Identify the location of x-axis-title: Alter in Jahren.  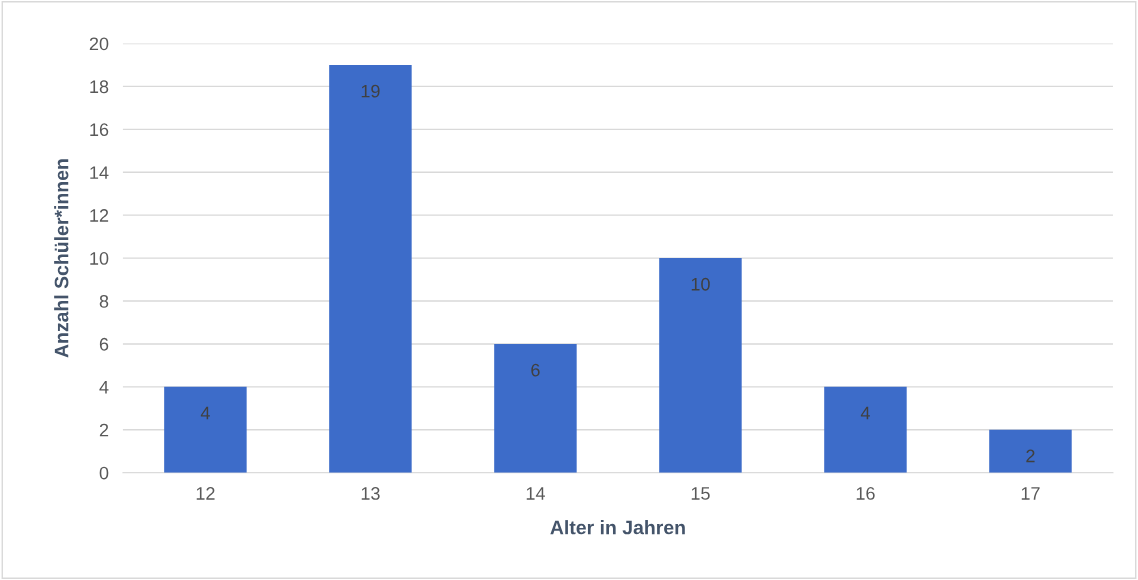
(617, 527).